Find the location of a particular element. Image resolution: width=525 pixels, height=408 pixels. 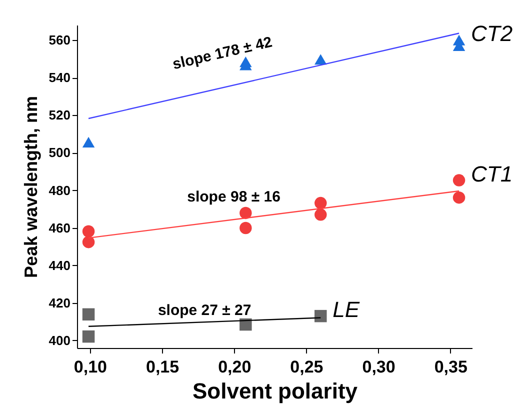

annotation: slope 27 ± 27 is located at coordinates (205, 311).